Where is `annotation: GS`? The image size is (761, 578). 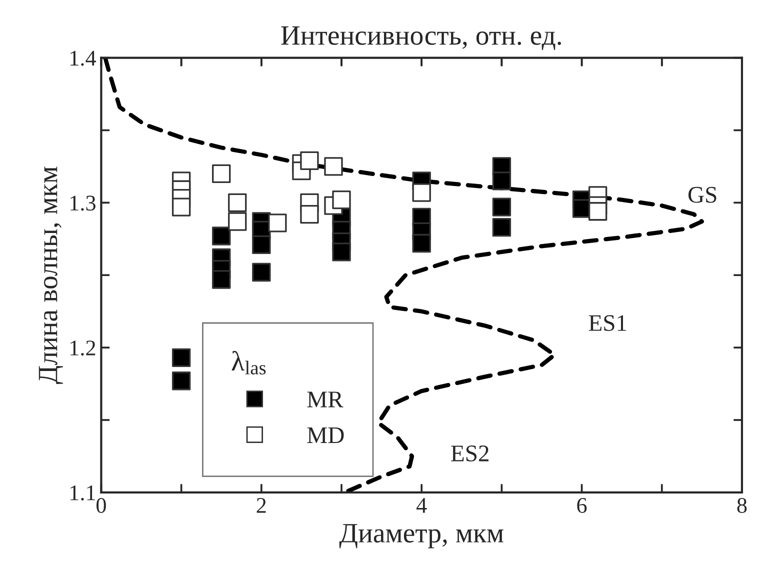 annotation: GS is located at coordinates (702, 194).